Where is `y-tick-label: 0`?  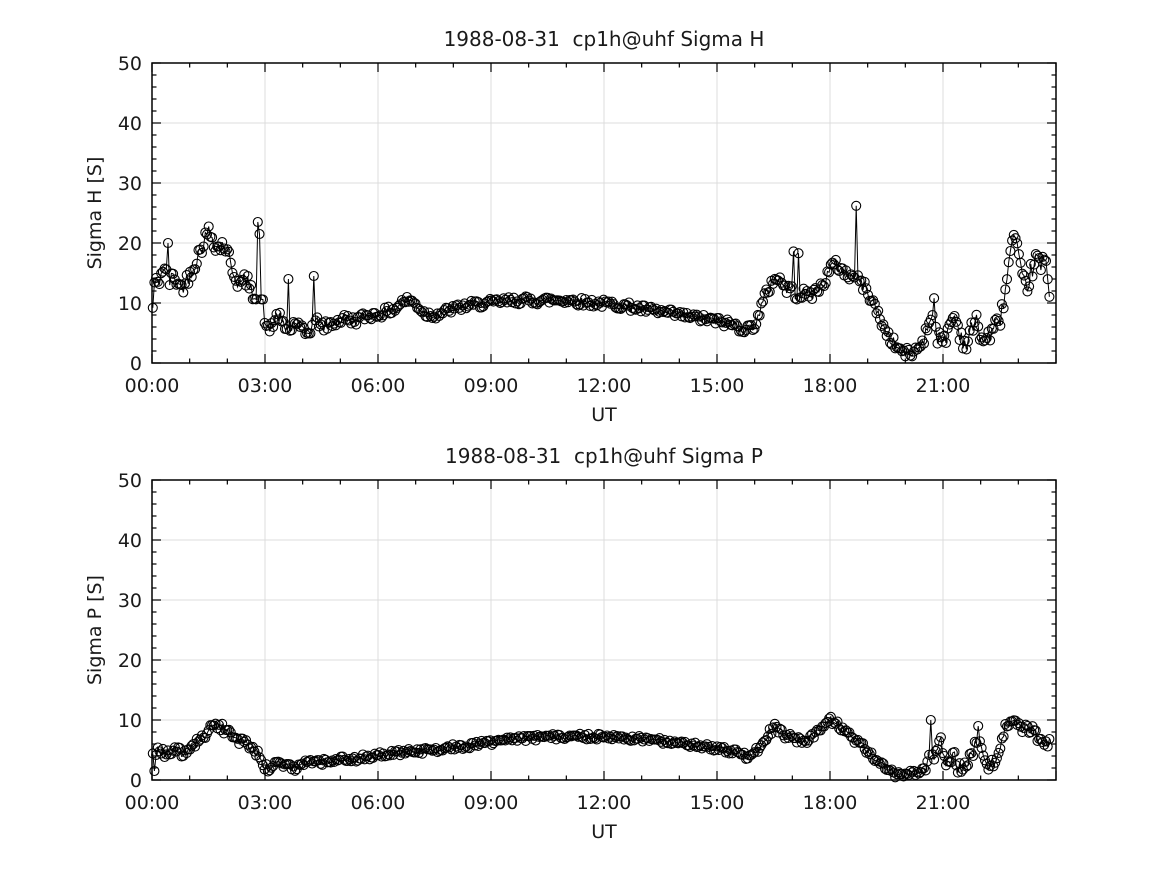 y-tick-label: 0 is located at coordinates (136, 364).